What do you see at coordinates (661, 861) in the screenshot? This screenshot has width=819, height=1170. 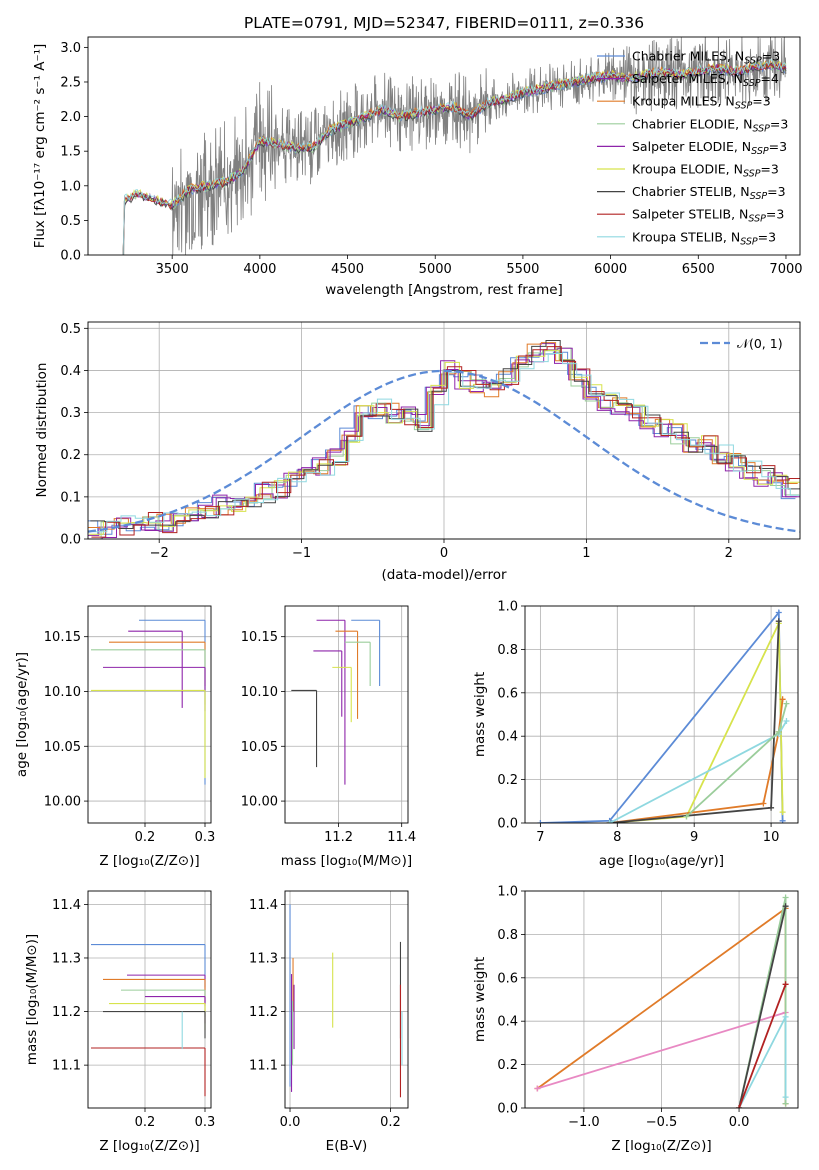 I see `x-axis-label: age [log₁₀(age/yr)]` at bounding box center [661, 861].